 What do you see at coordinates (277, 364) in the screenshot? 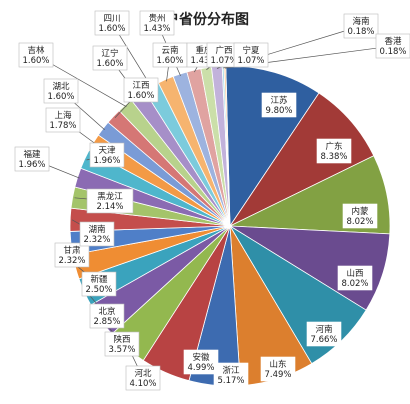
I see `slice-name-5: 山东` at bounding box center [277, 364].